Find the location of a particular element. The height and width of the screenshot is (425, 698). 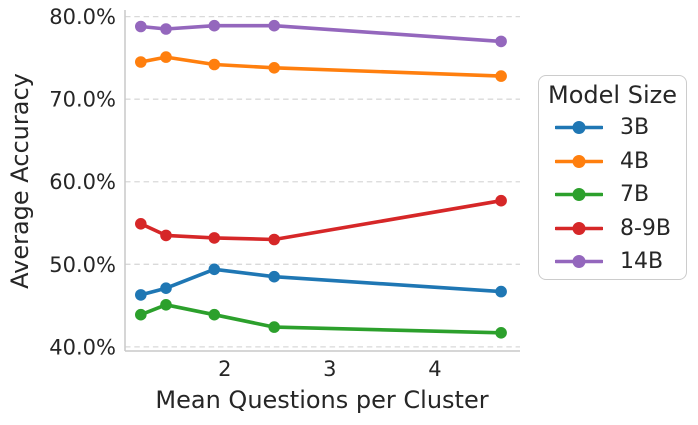

x-tick-label: 2 is located at coordinates (224, 369).